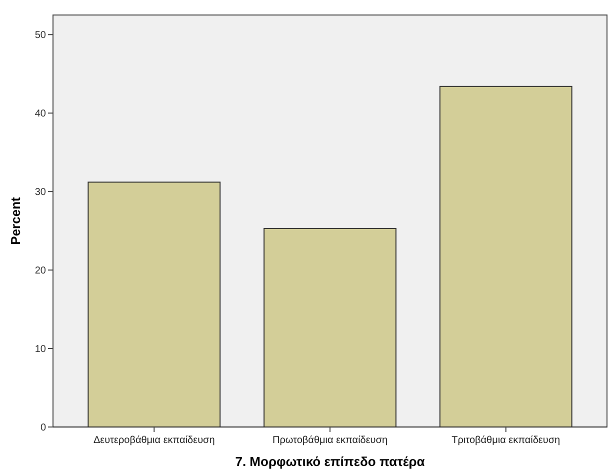 The height and width of the screenshot is (473, 608). I want to click on x-tick-label: Πρωτοβάθμια εκπαίδευση, so click(330, 440).